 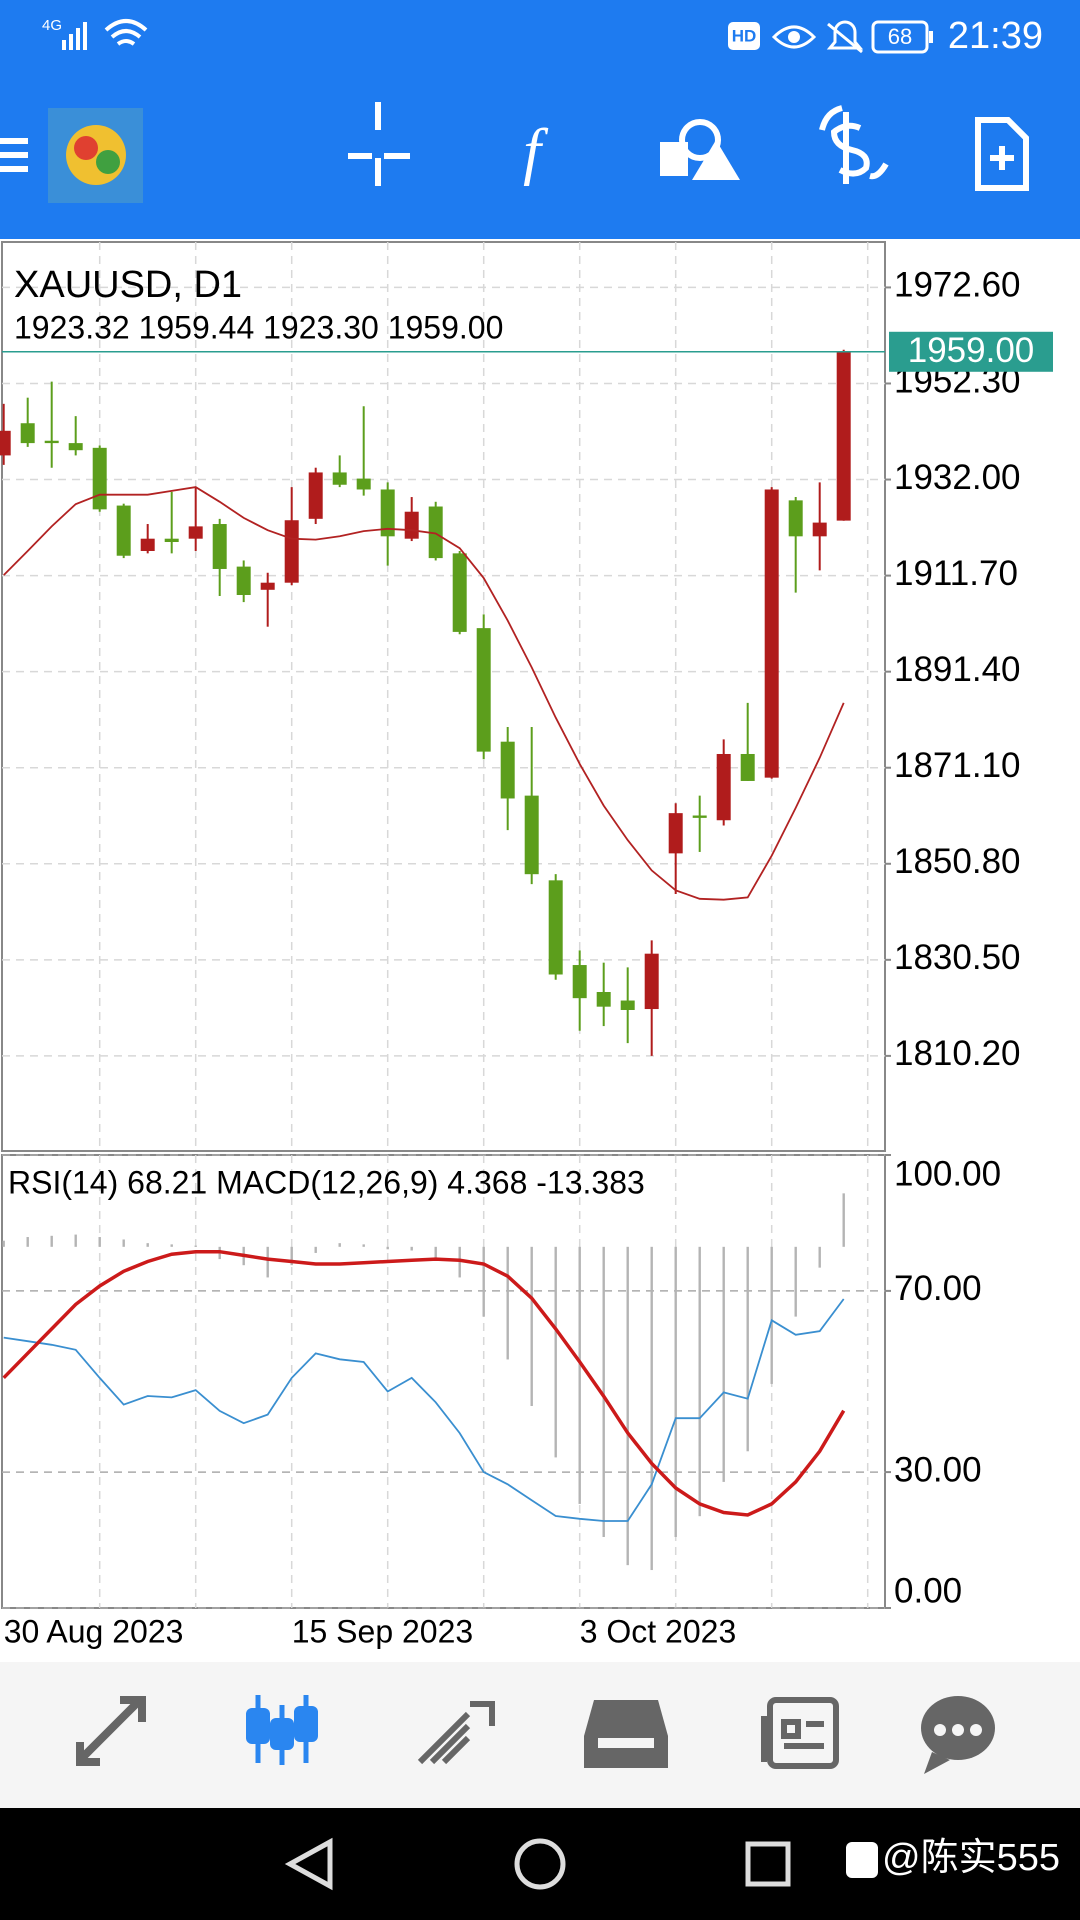 What do you see at coordinates (85, 36) in the screenshot?
I see `signal-bar` at bounding box center [85, 36].